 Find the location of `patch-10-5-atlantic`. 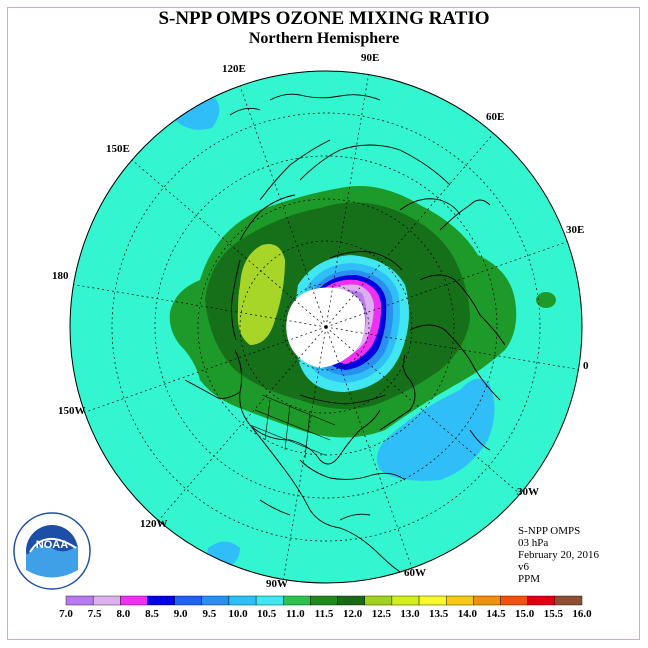

patch-10-5-atlantic is located at coordinates (435, 429).